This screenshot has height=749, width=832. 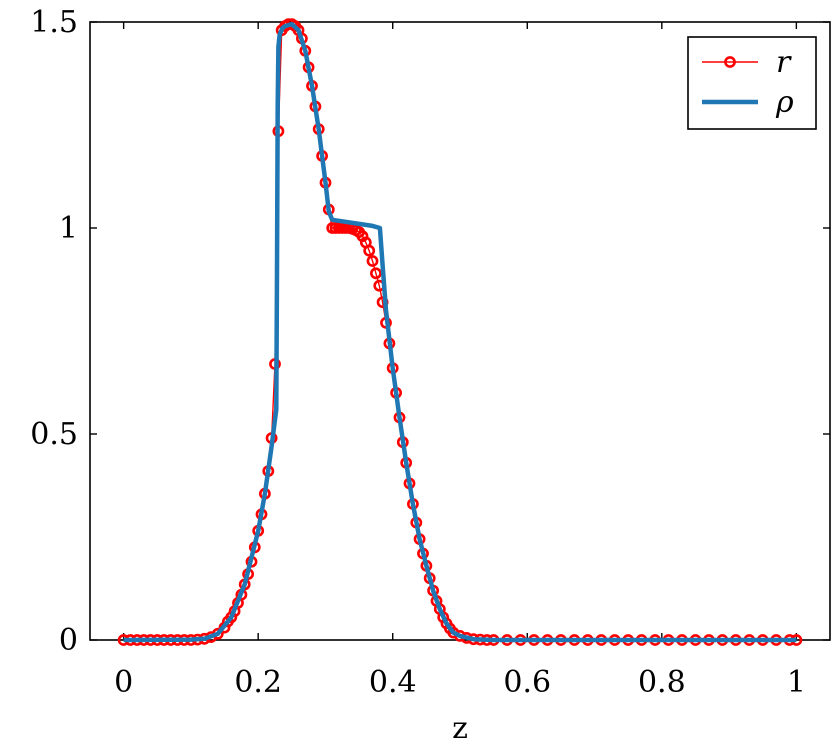 I want to click on legend-label-rho: ρ, so click(x=784, y=102).